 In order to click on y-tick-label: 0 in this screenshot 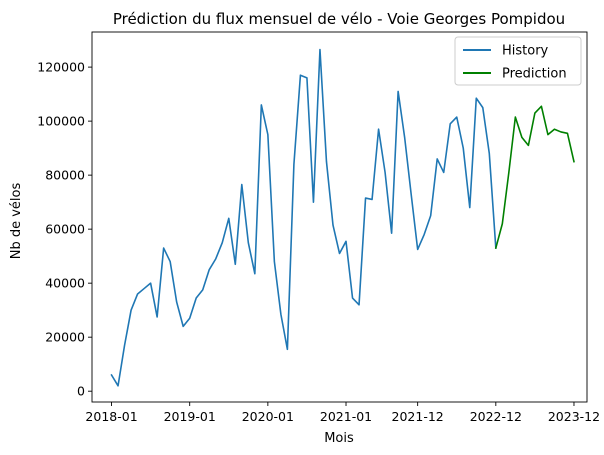, I will do `click(81, 391)`.